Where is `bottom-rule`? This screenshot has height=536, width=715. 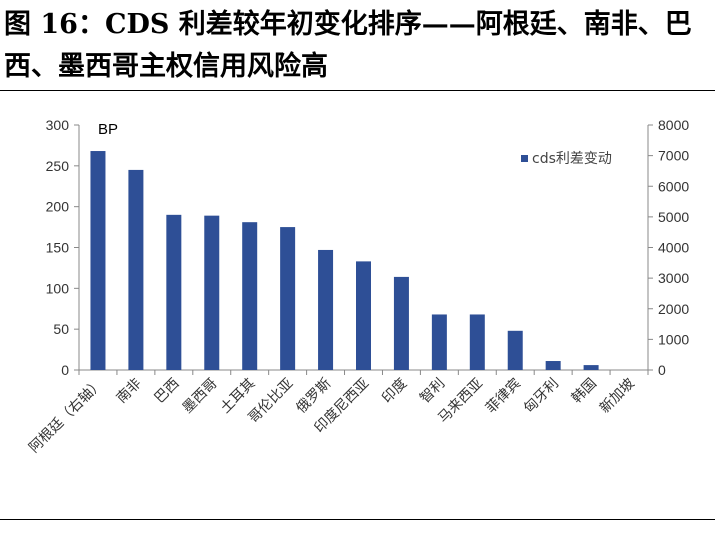 bottom-rule is located at coordinates (357, 519).